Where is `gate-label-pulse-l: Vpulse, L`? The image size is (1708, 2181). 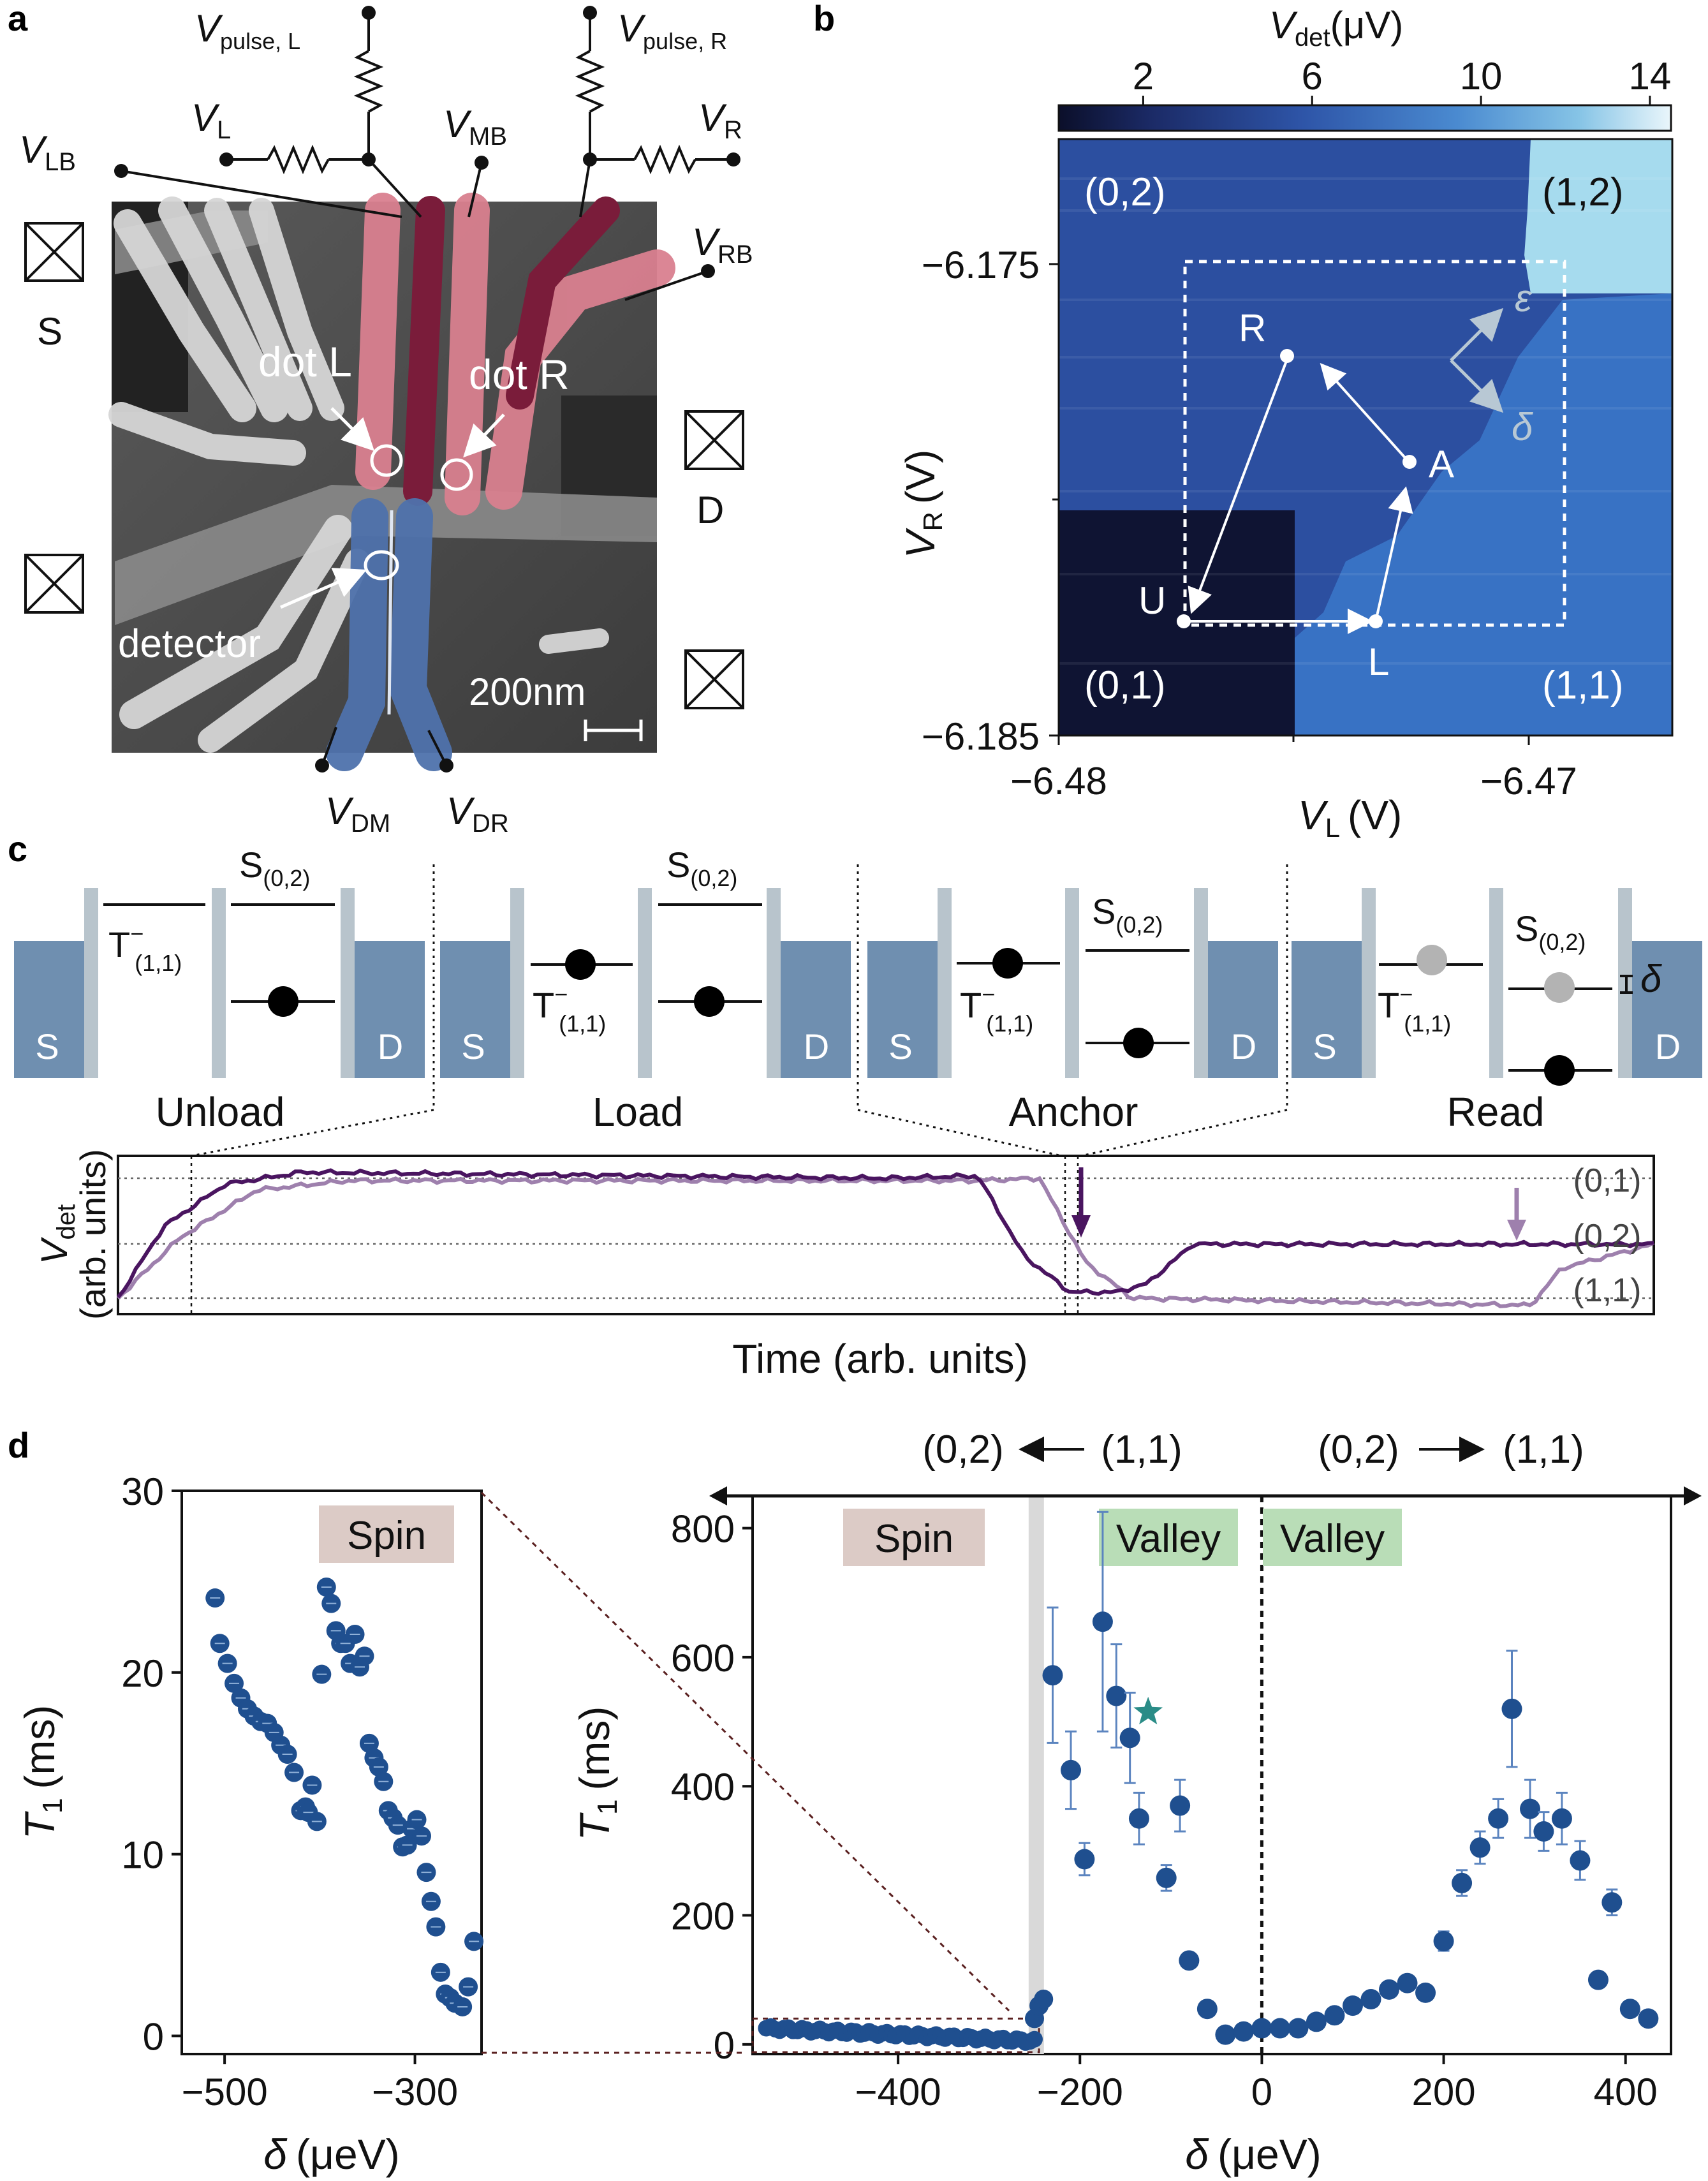 gate-label-pulse-l: Vpulse, L is located at coordinates (247, 30).